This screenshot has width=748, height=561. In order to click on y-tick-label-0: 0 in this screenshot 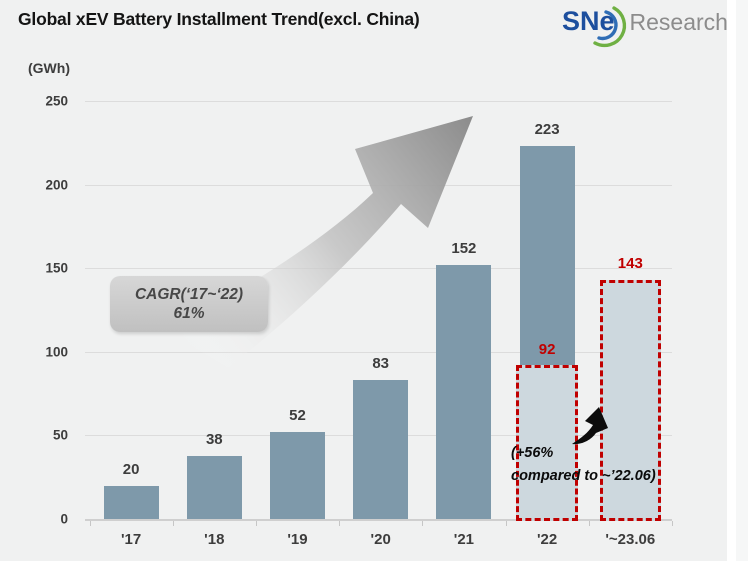, I will do `click(64, 519)`.